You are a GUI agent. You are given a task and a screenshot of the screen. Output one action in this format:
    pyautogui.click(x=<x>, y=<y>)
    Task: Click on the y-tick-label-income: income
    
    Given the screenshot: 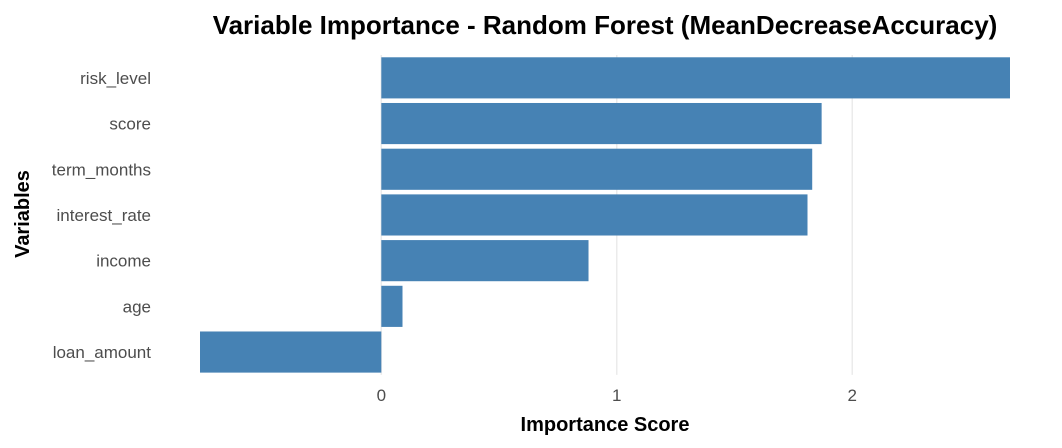 What is the action you would take?
    pyautogui.click(x=123, y=261)
    